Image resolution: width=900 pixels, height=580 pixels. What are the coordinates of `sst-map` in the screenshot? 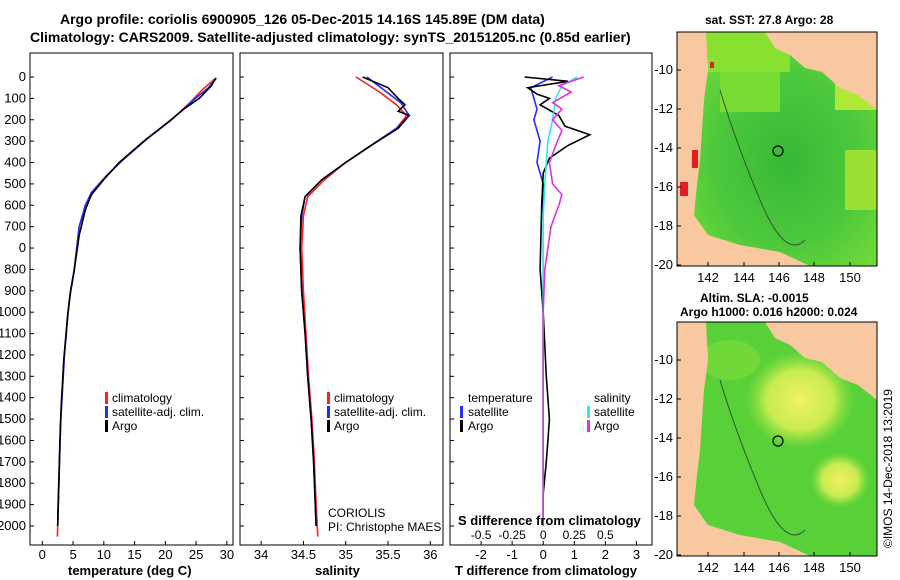 It's located at (777, 149).